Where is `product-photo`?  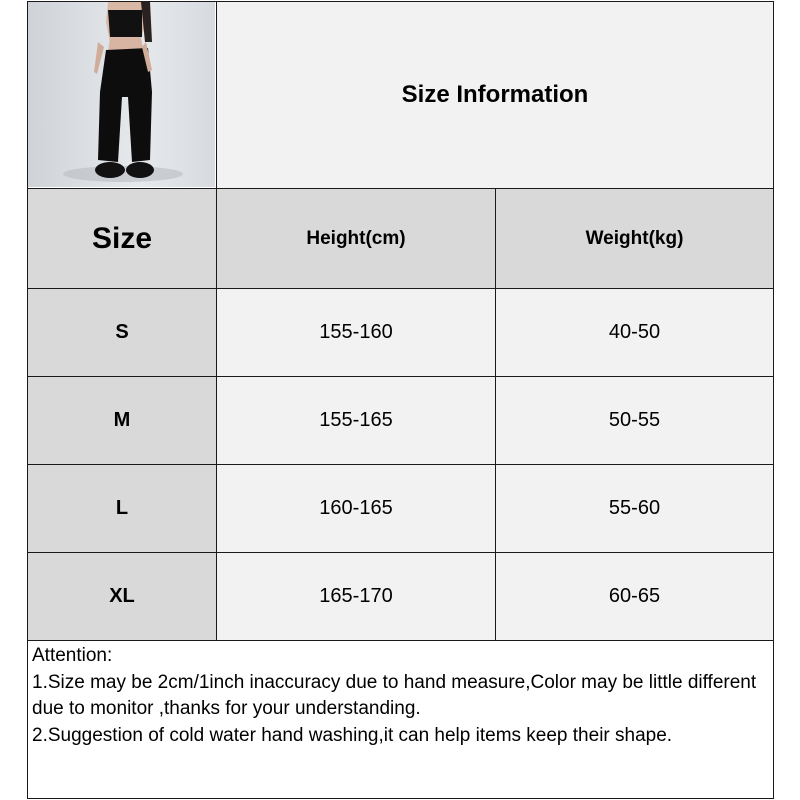 product-photo is located at coordinates (121, 94).